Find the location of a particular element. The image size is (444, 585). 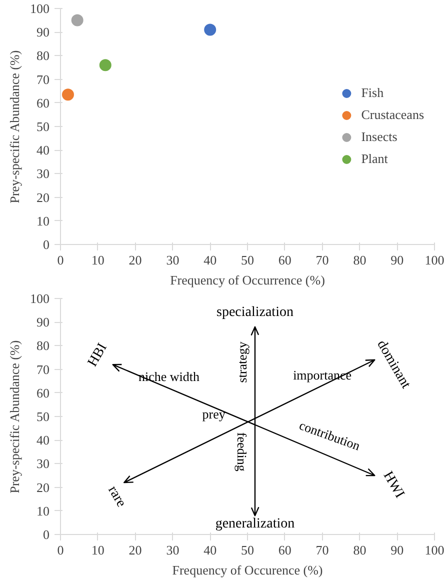

annotation: prey is located at coordinates (214, 414).